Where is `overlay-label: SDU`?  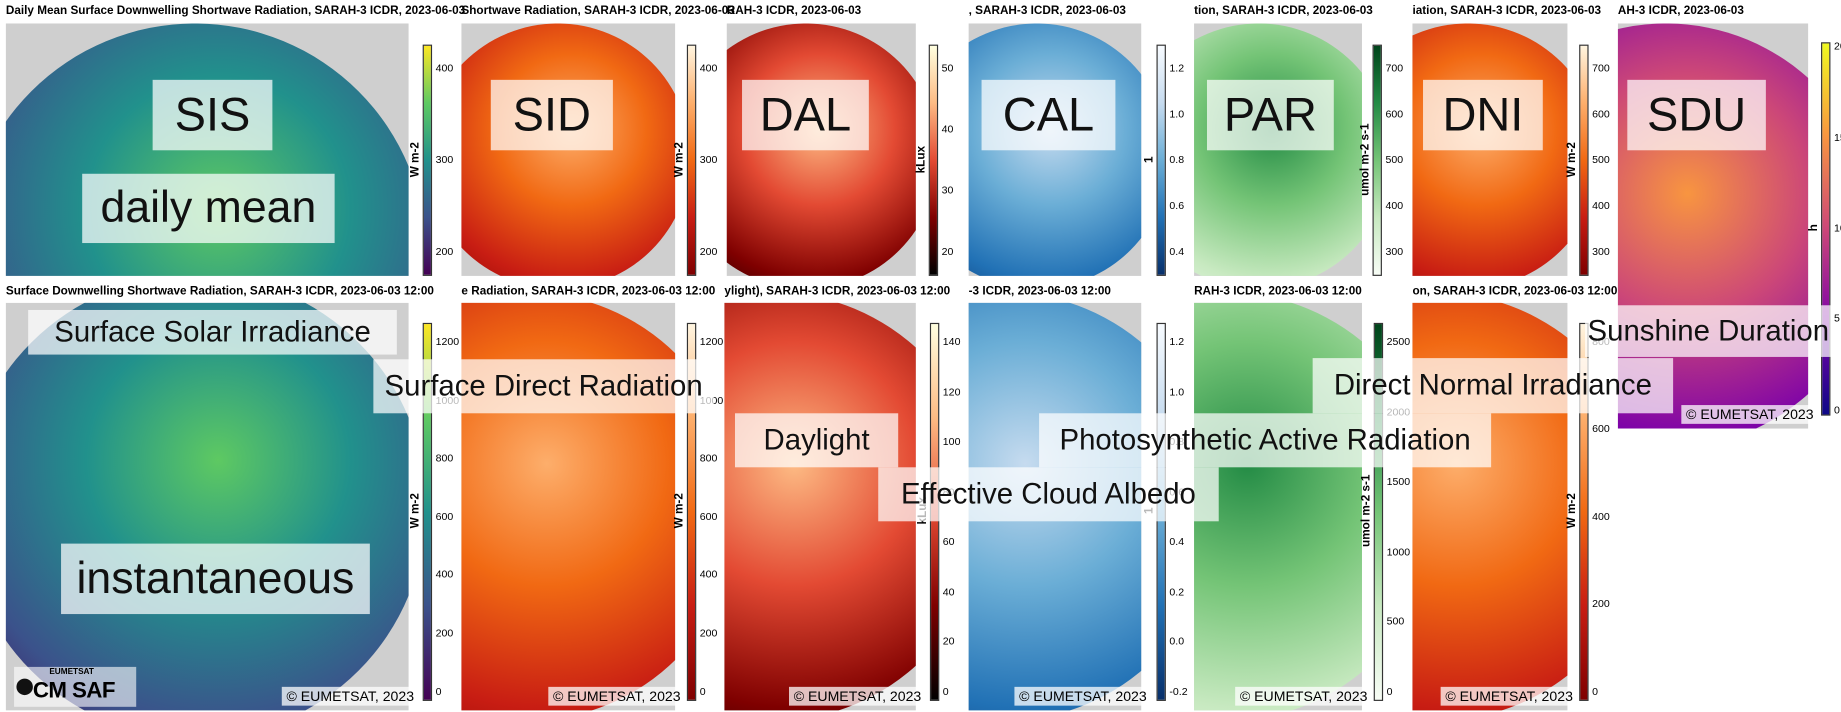
overlay-label: SDU is located at coordinates (1696, 115).